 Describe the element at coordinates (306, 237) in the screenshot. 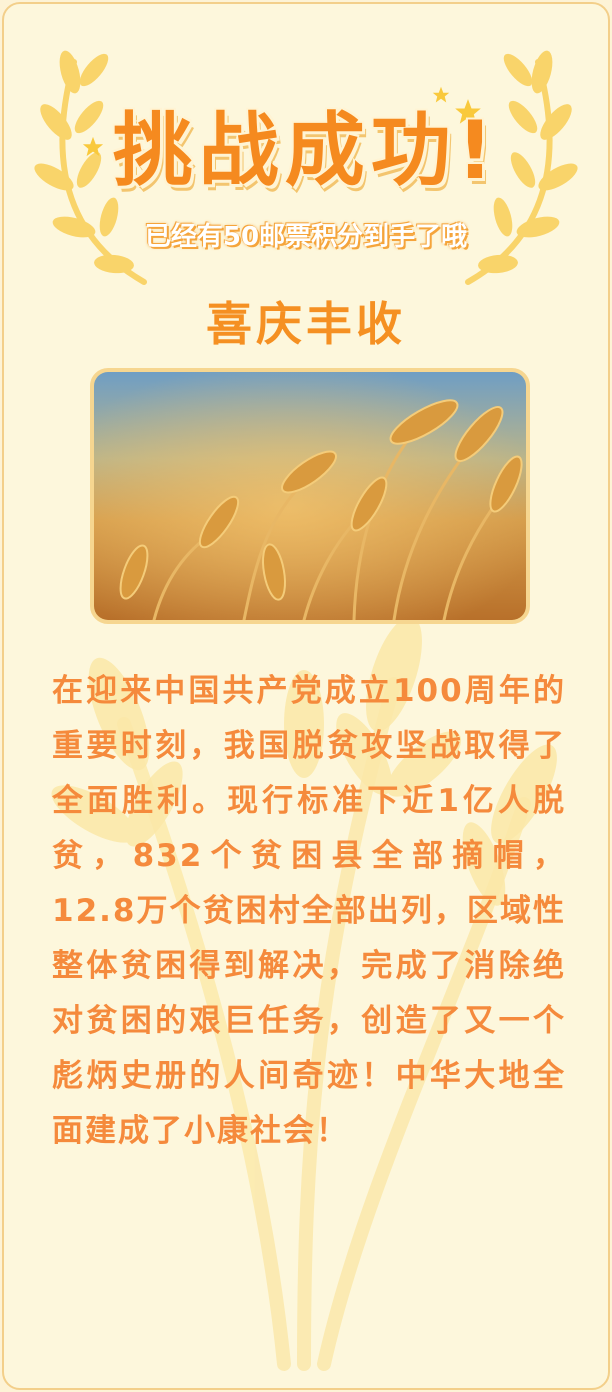

I see `points-subtitle: 已经有50邮票积分到手了哦` at that location.